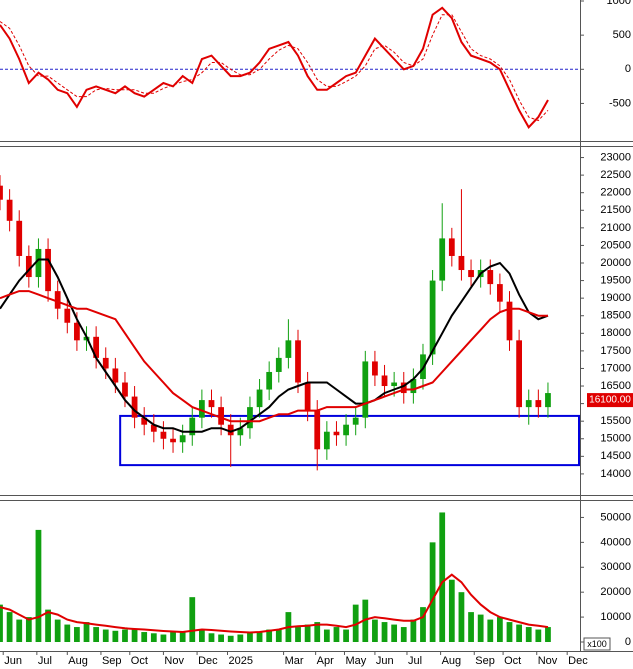 The image size is (633, 669). Describe the element at coordinates (385, 661) in the screenshot. I see `x-tick-label: Jun` at that location.